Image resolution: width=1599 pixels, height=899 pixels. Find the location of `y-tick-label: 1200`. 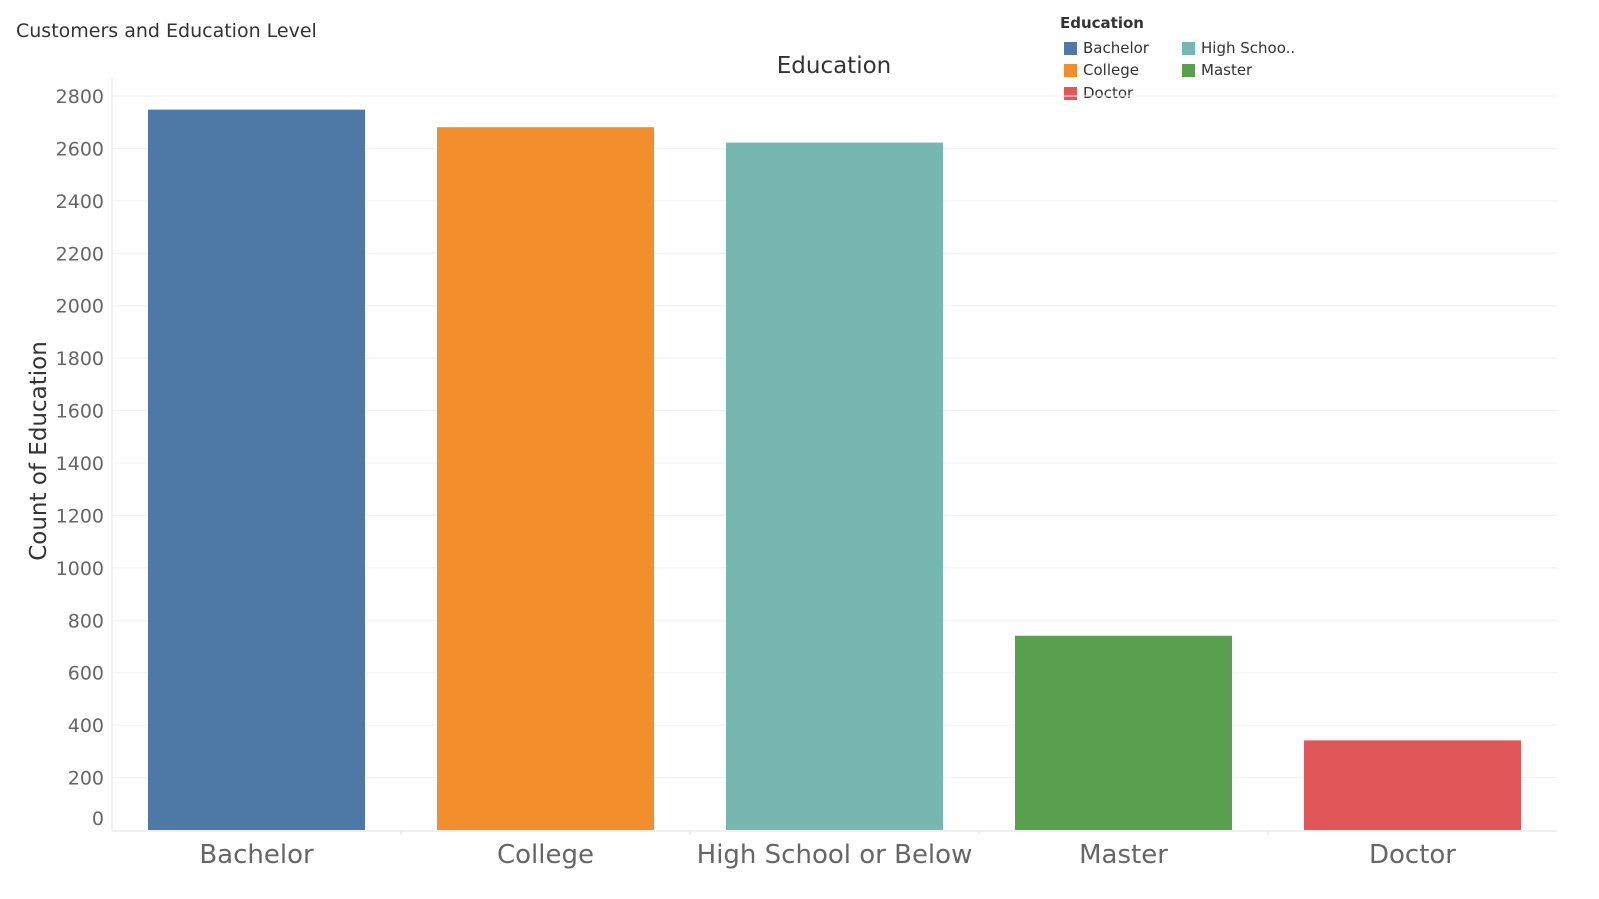

y-tick-label: 1200 is located at coordinates (80, 516).